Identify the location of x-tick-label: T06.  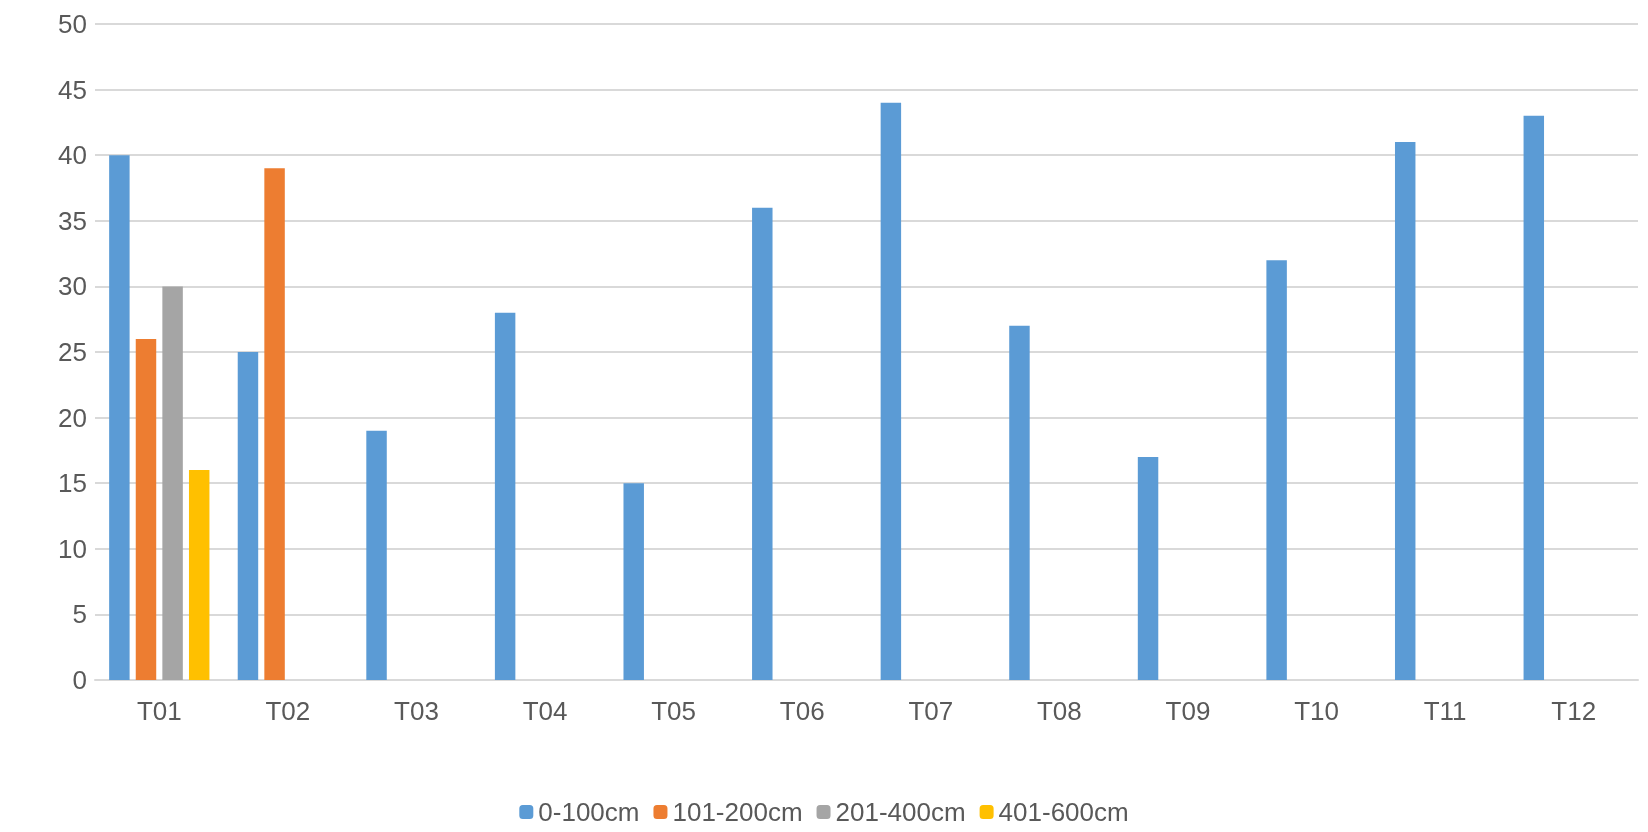
(802, 711).